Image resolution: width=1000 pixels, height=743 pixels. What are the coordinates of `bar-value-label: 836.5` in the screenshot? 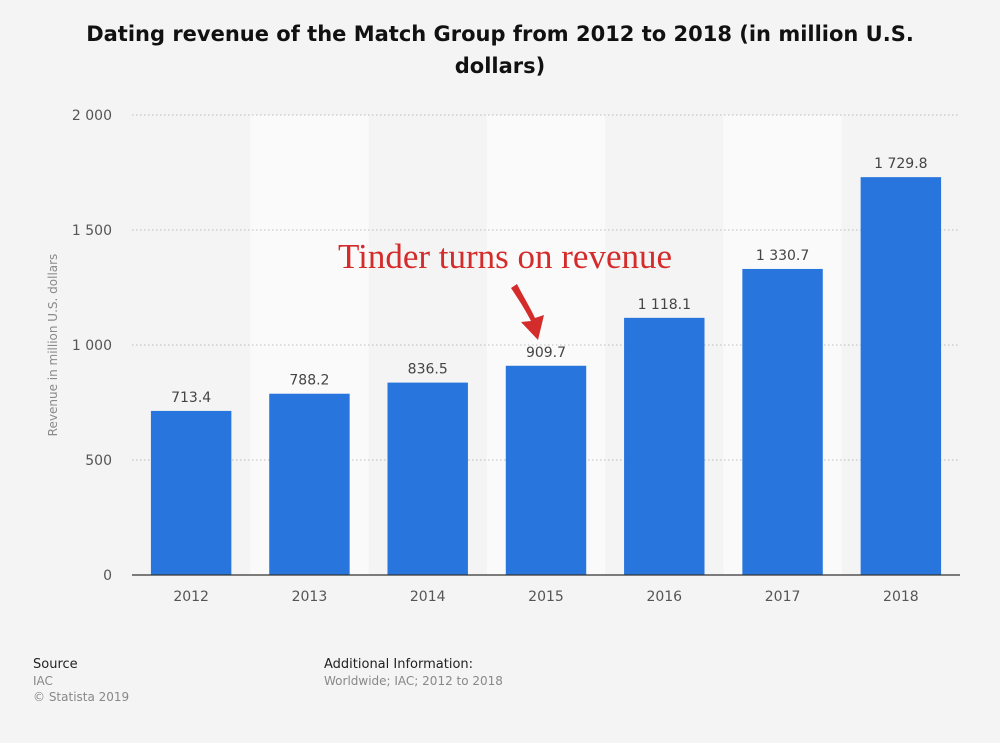 It's located at (428, 370).